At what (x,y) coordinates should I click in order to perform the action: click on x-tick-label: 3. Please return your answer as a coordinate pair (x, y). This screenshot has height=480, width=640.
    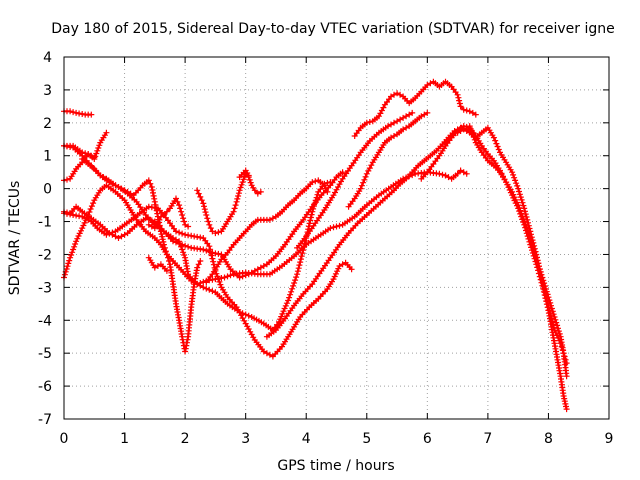
    Looking at the image, I should click on (245, 439).